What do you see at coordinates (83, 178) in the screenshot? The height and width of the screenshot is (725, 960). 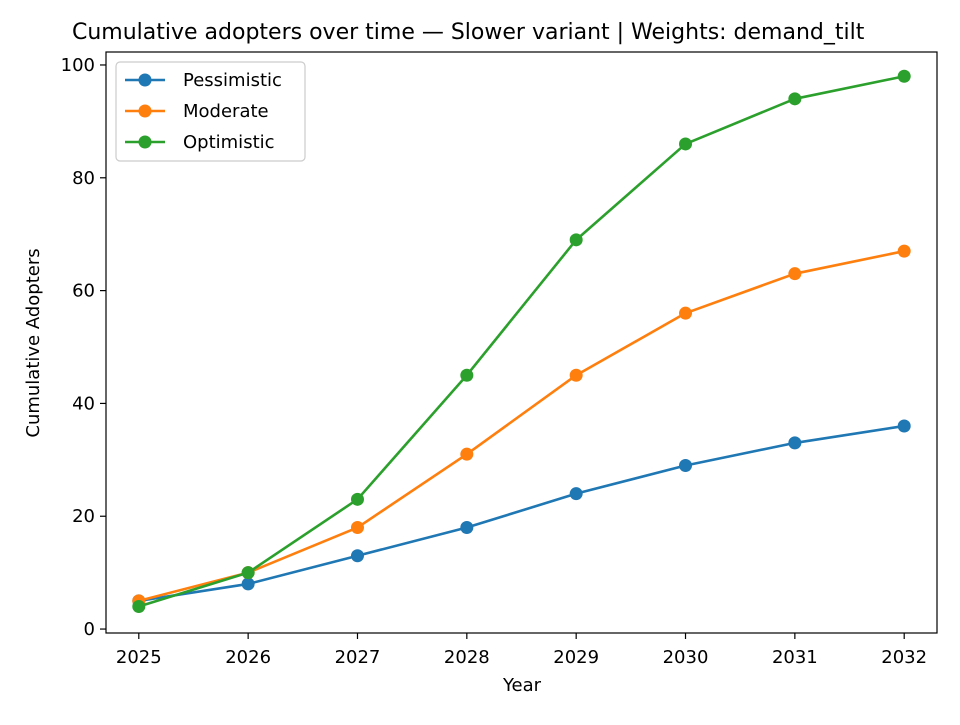 I see `y-tick-label: 80` at bounding box center [83, 178].